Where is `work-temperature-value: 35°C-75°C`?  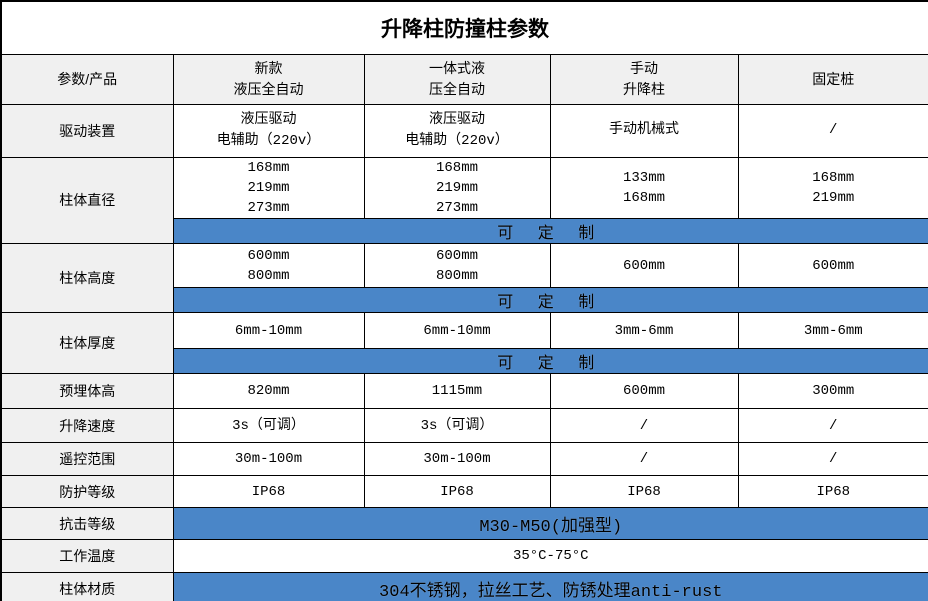
work-temperature-value: 35°C-75°C is located at coordinates (550, 556).